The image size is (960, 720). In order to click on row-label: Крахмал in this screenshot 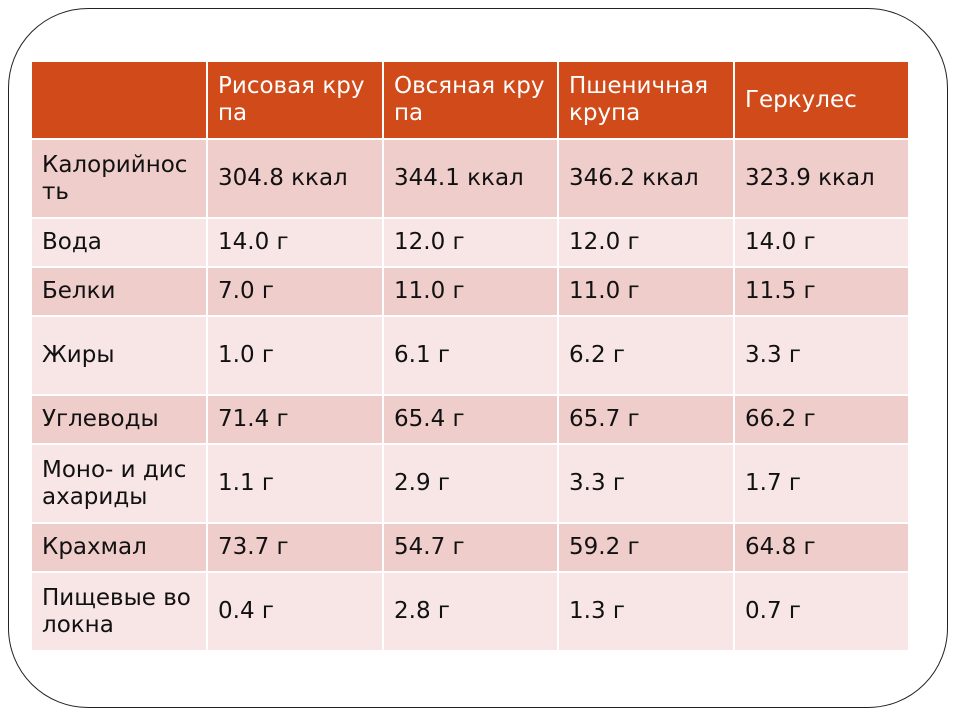, I will do `click(119, 547)`.